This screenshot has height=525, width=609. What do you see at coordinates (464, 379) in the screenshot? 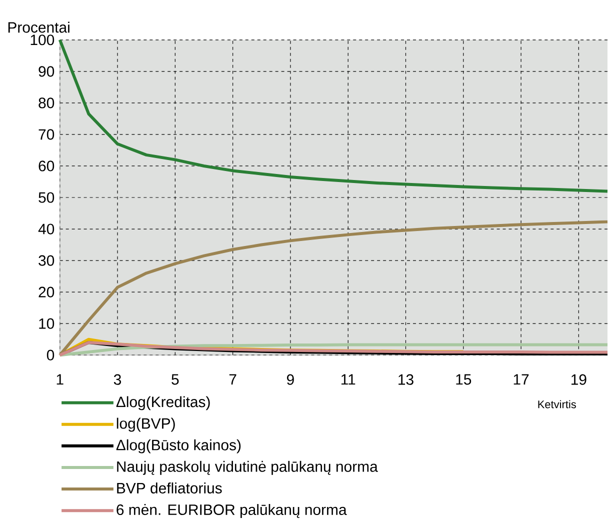
I see `x-tick-label: 15` at bounding box center [464, 379].